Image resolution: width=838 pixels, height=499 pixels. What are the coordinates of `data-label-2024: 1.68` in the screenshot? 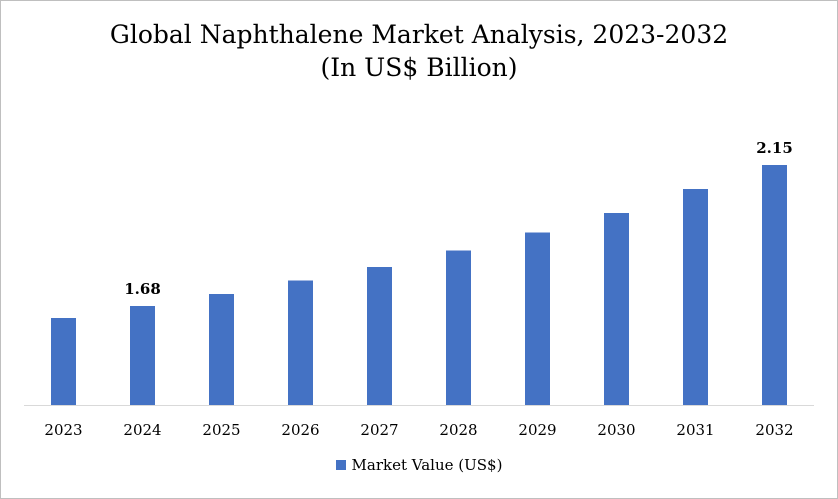 It's located at (142, 289).